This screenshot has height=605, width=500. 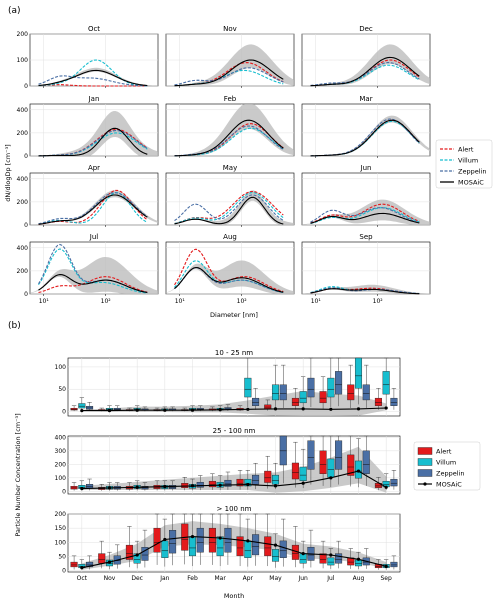 What do you see at coordinates (425, 484) in the screenshot?
I see `legend-swatch-marker` at bounding box center [425, 484].